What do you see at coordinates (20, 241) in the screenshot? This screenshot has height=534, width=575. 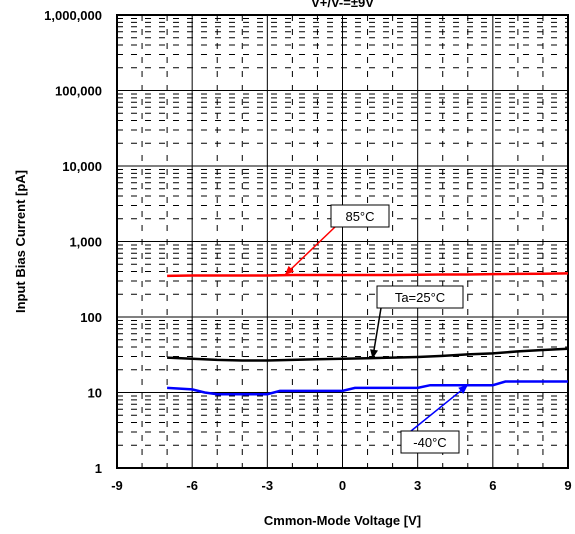 I see `y-axis-title: Input Bias Current [pA]` at bounding box center [20, 241].